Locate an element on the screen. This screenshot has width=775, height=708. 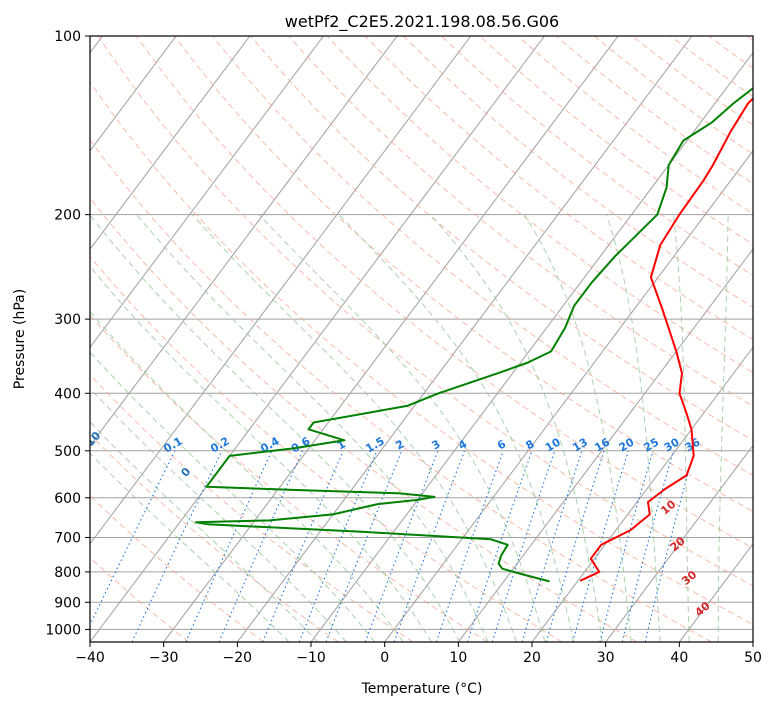
x-tick-label: 20 is located at coordinates (532, 658).